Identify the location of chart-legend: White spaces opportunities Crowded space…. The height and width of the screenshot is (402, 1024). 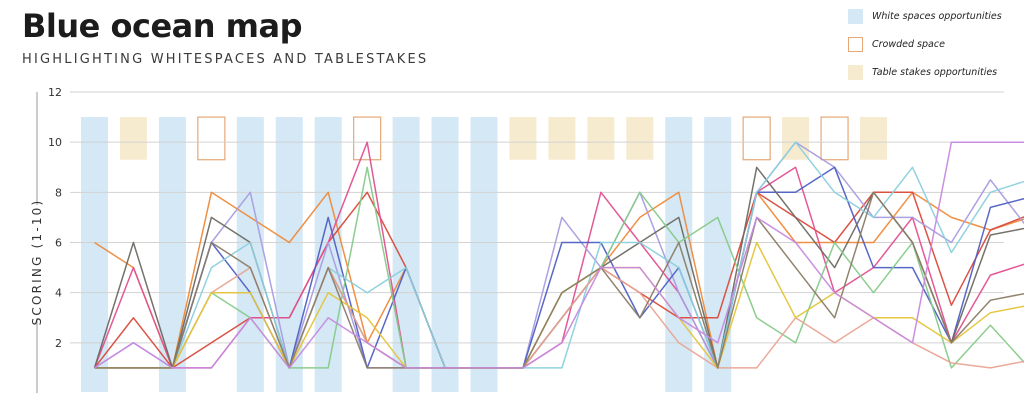
(934, 50).